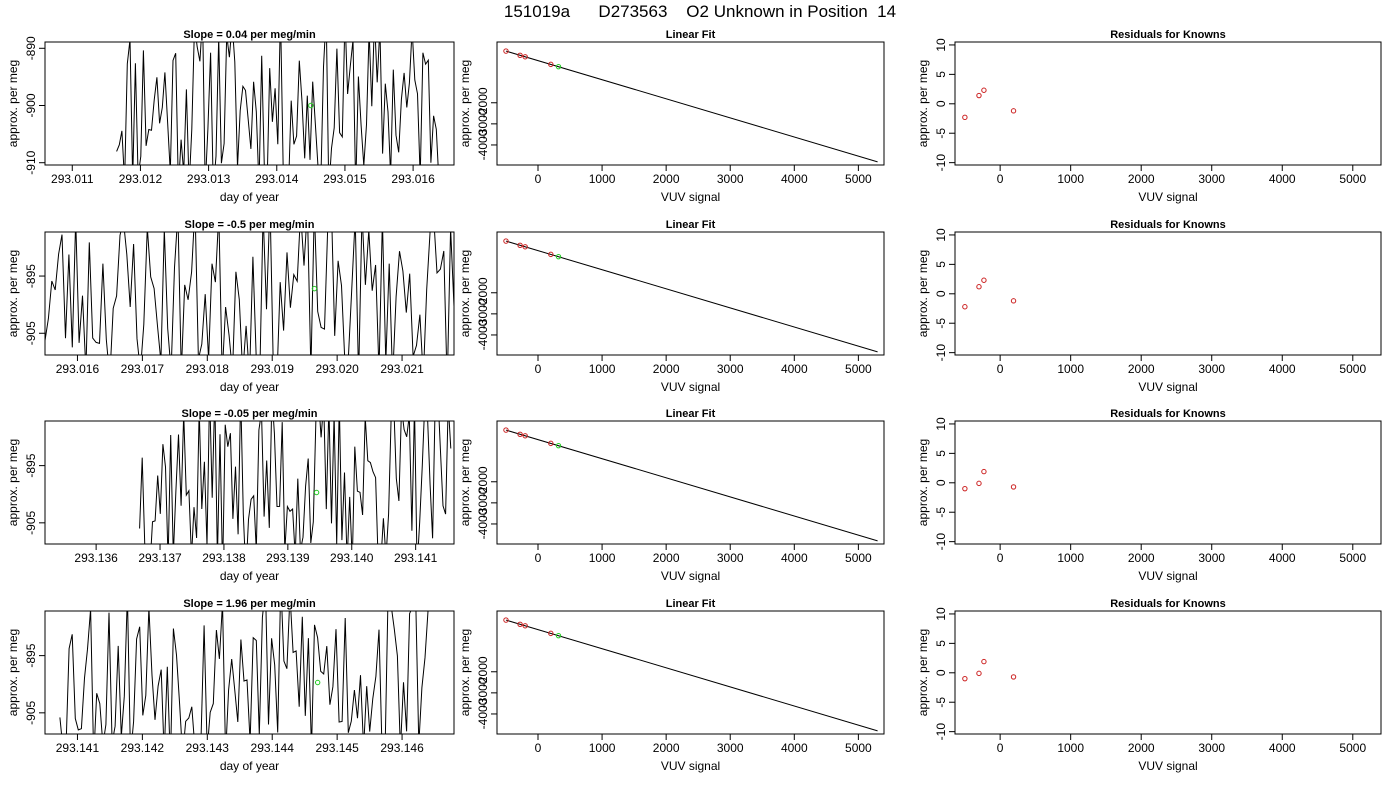 The image size is (1400, 800). Describe the element at coordinates (208, 748) in the screenshot. I see `x-tick-label: 293.143` at that location.